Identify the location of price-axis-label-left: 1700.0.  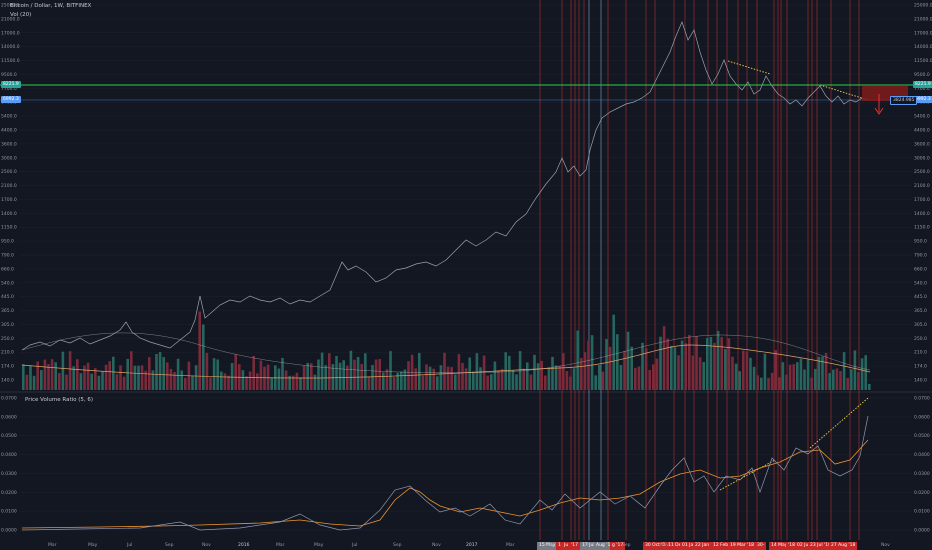
(9, 200).